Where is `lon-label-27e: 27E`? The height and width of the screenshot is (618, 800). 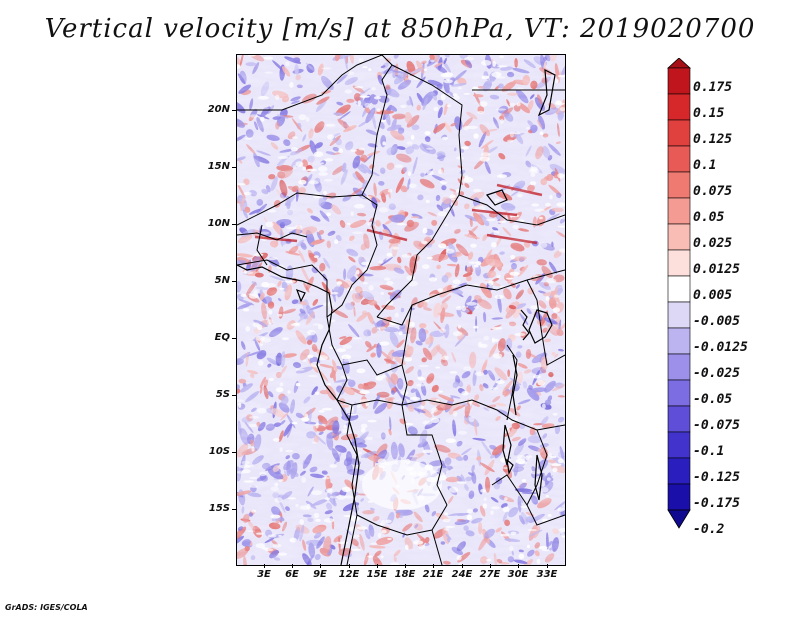
lon-label-27e: 27E is located at coordinates (490, 574).